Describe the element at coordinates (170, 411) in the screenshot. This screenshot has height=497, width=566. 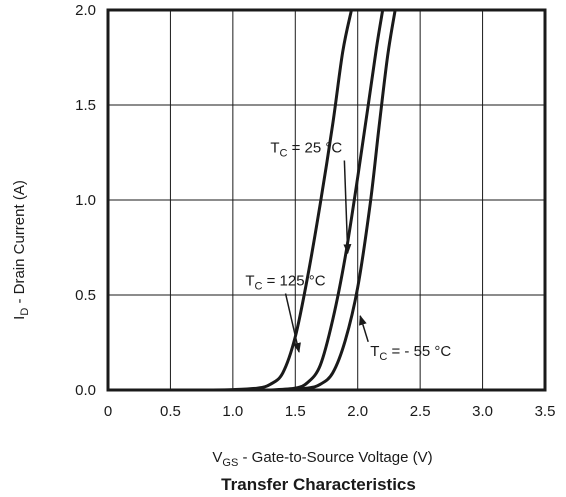
I see `x-tick-label: 0.5` at that location.